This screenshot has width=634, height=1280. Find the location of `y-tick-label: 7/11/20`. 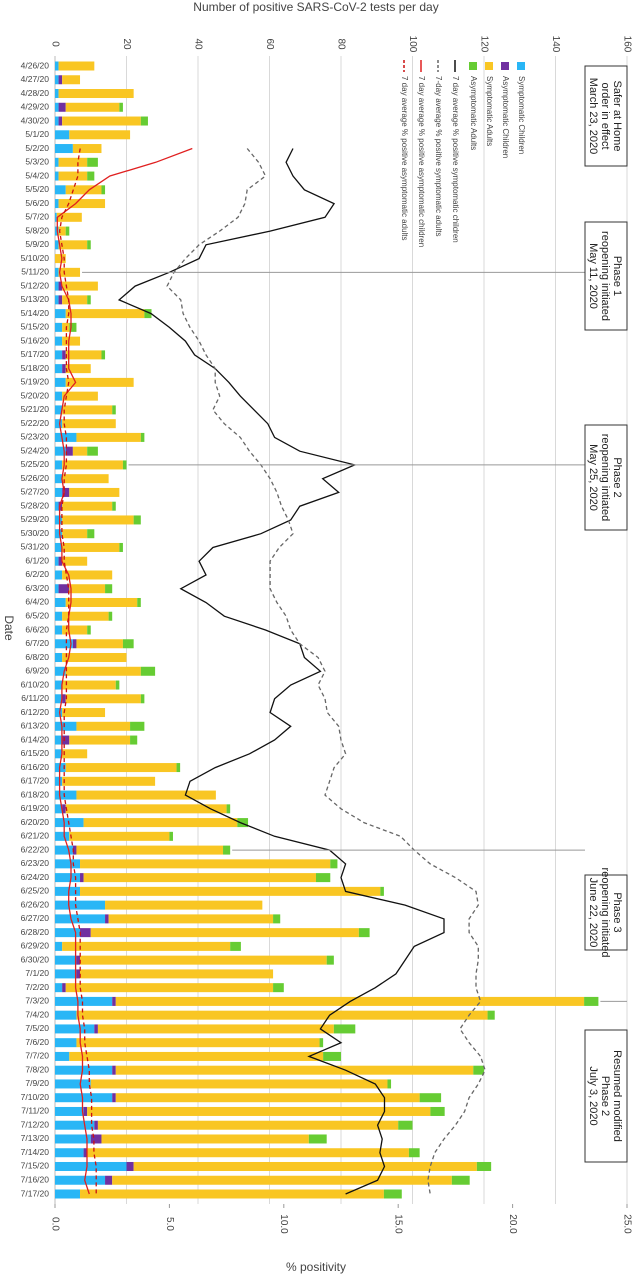

y-tick-label: 7/11/20 is located at coordinates (35, 1111).